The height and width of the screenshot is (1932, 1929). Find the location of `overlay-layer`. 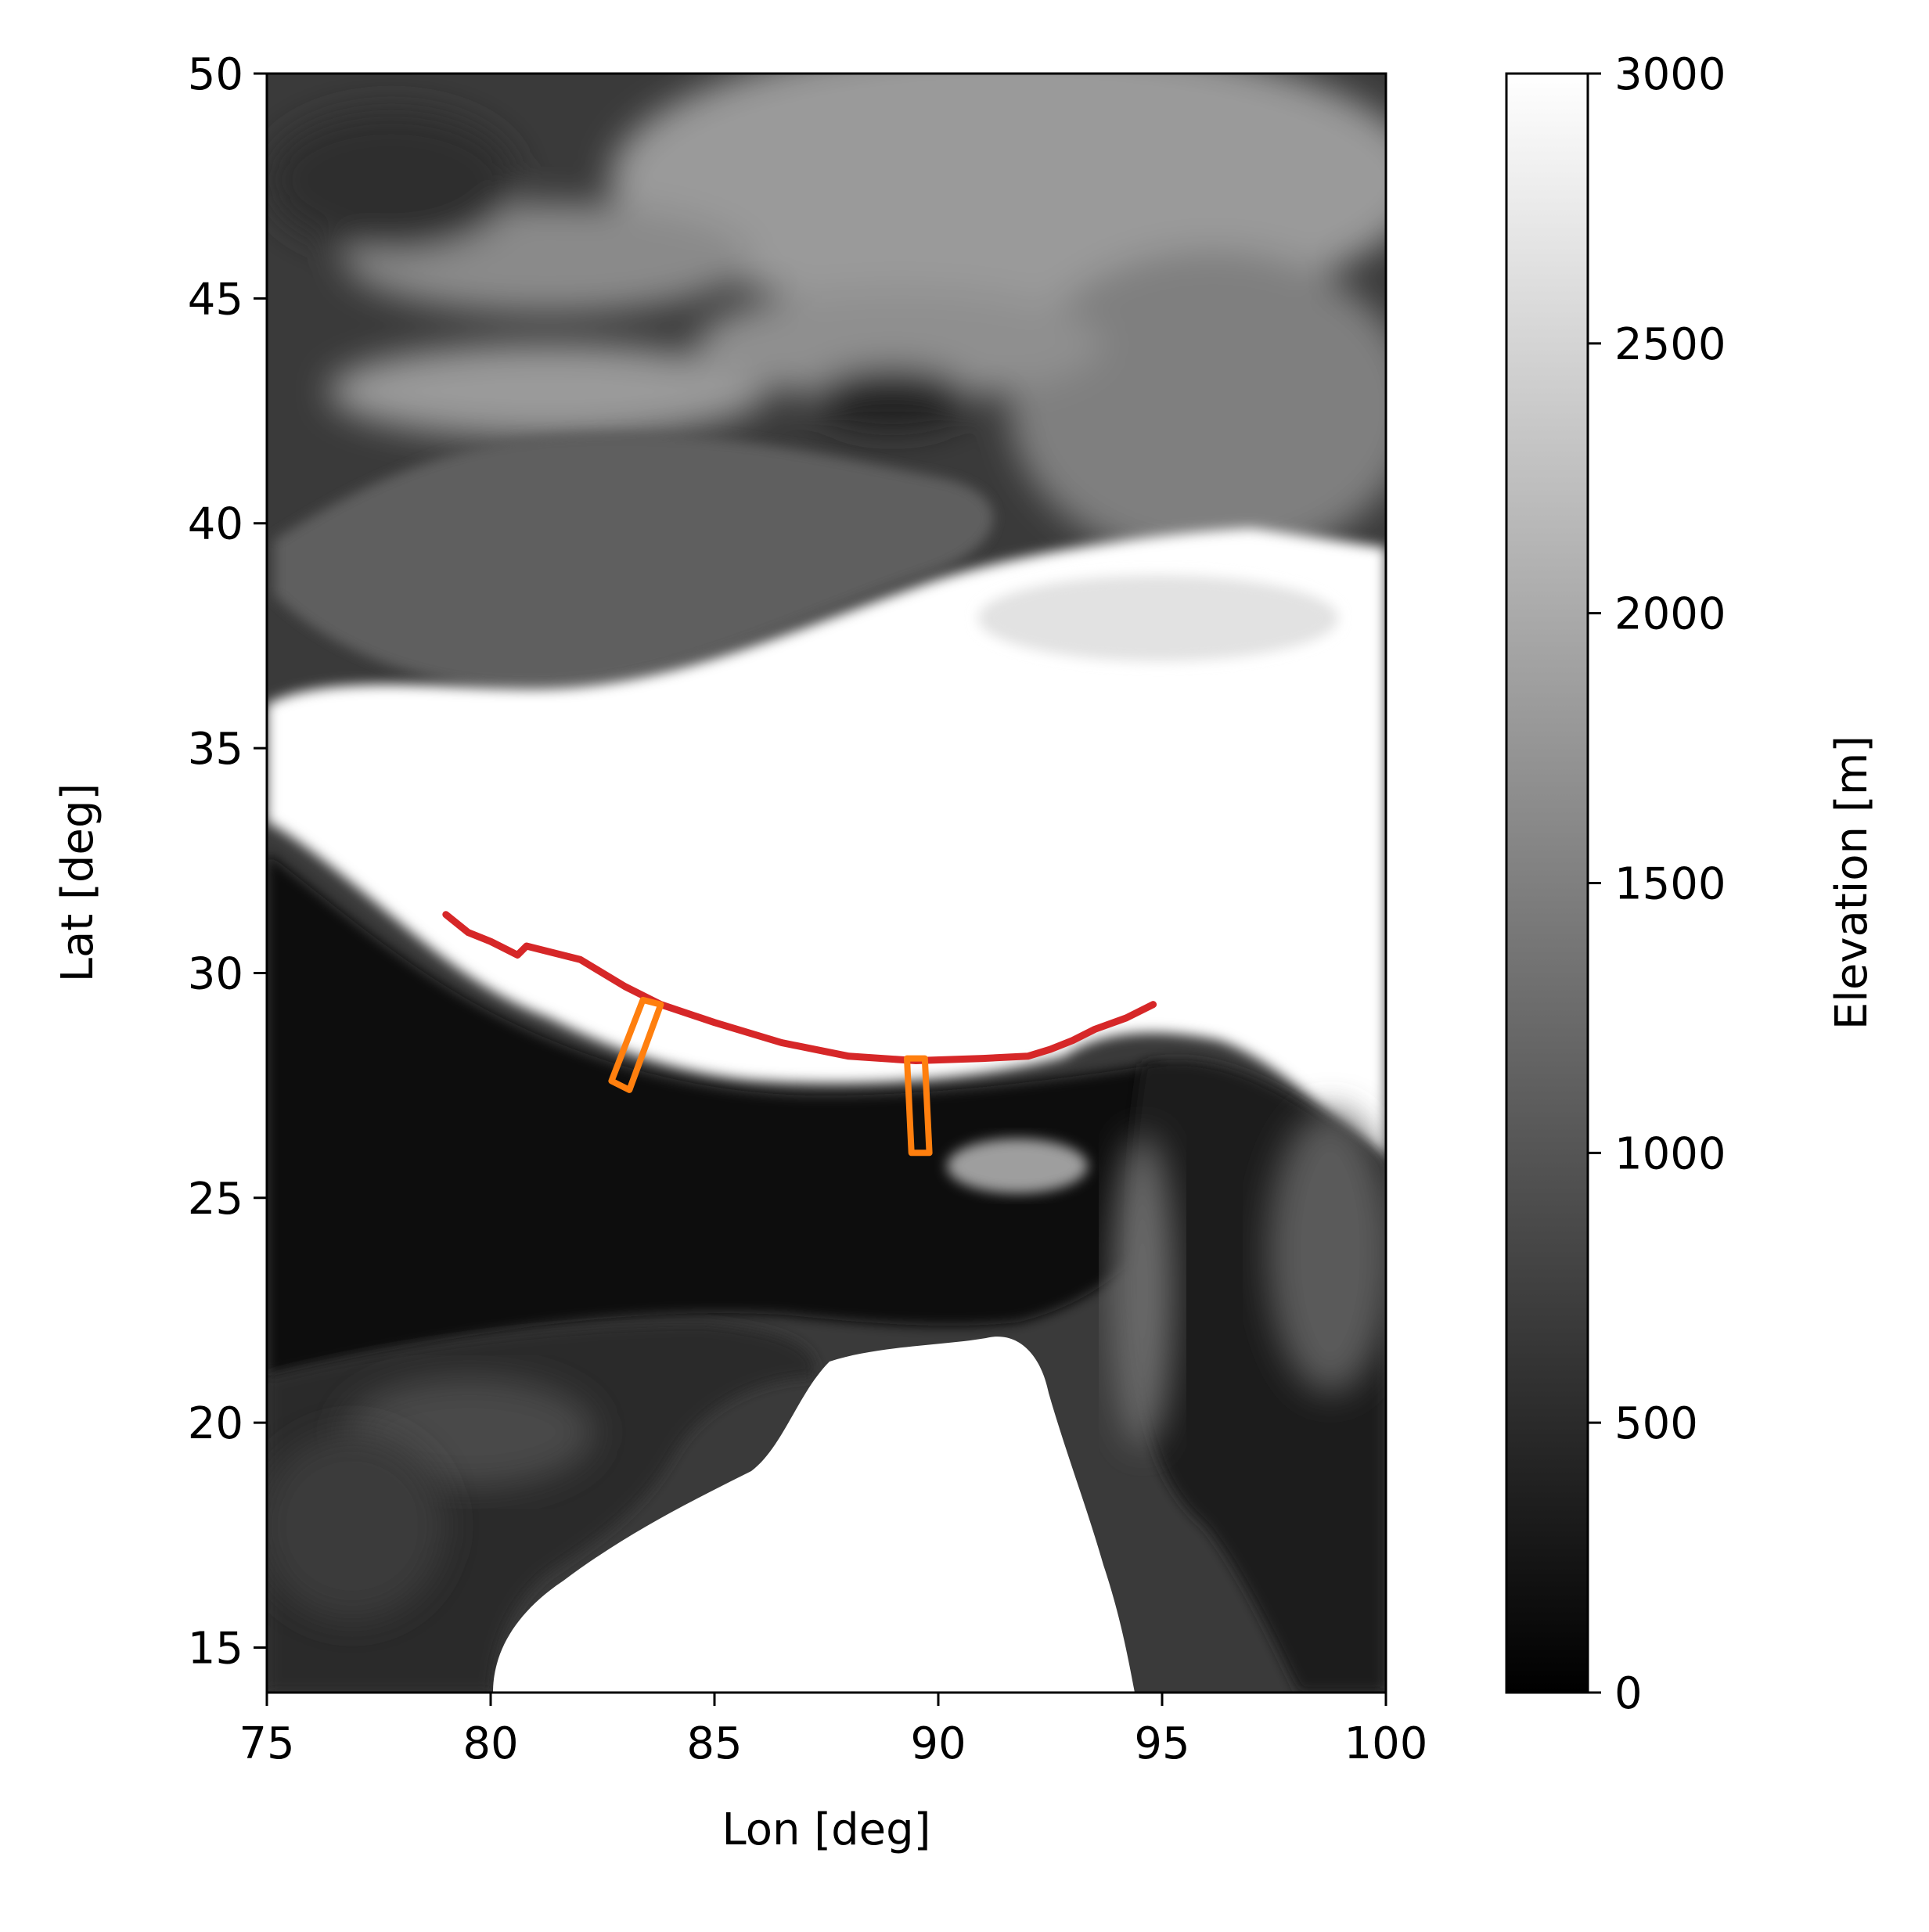

overlay-layer is located at coordinates (800, 1034).